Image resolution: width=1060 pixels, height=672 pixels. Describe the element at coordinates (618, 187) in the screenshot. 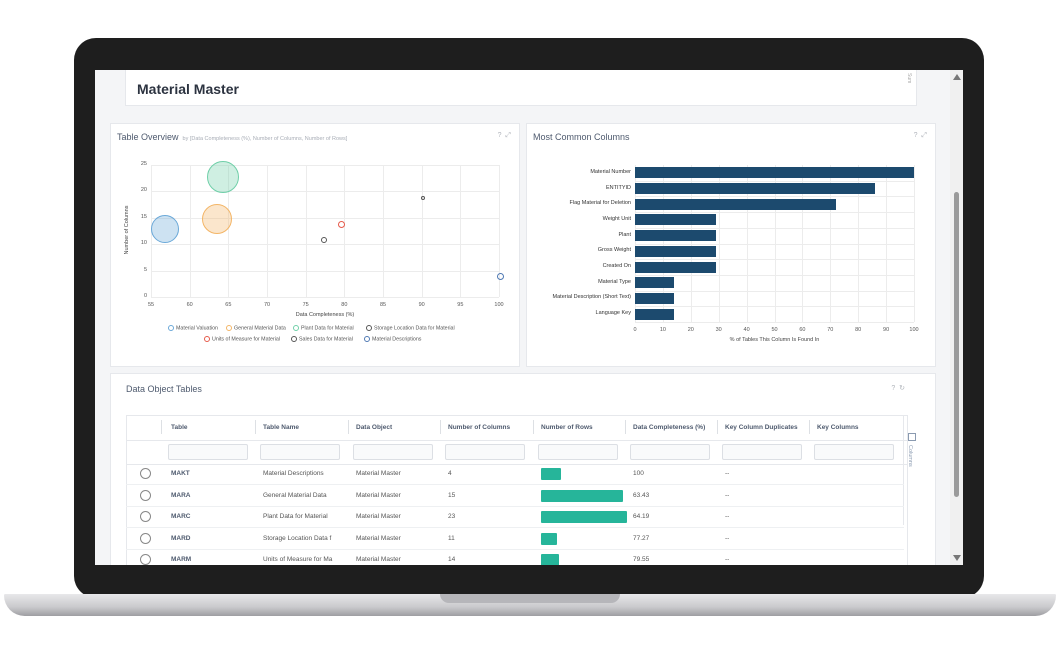

I see `category-label: ENTITYID` at that location.